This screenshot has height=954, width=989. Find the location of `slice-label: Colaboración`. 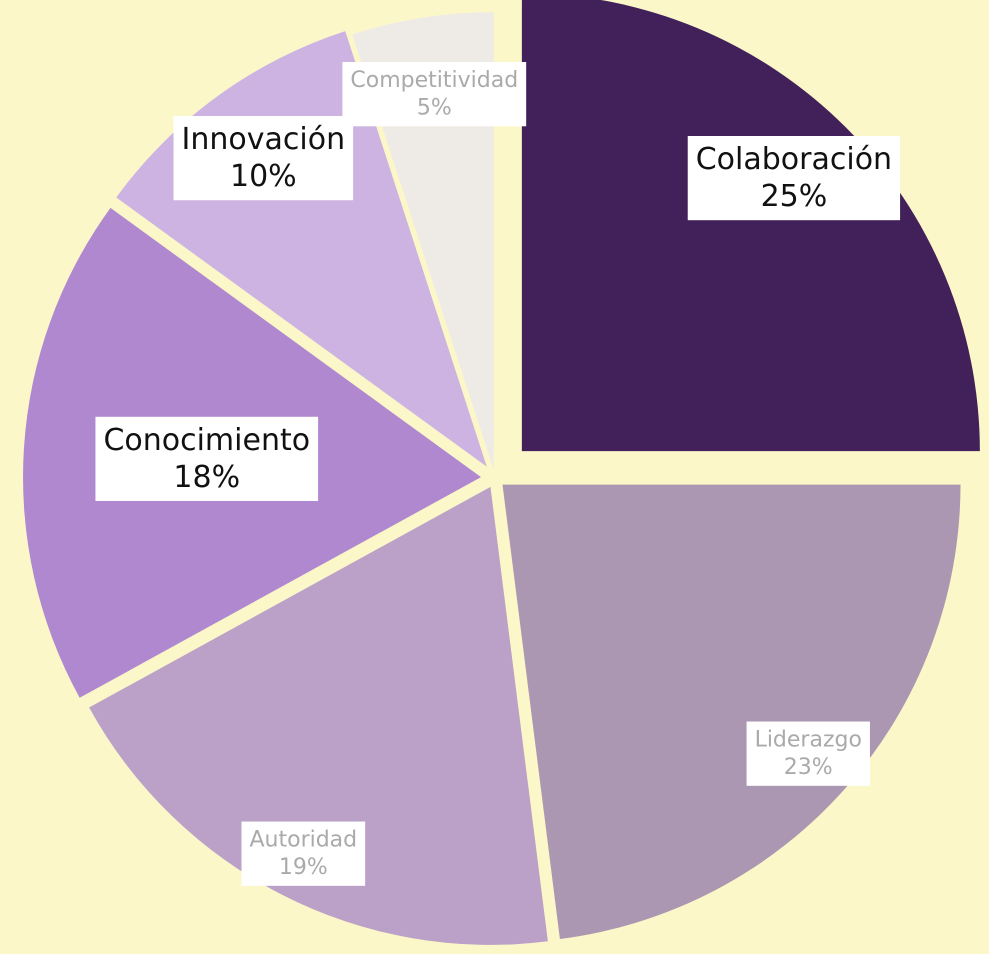

slice-label: Colaboración is located at coordinates (794, 159).